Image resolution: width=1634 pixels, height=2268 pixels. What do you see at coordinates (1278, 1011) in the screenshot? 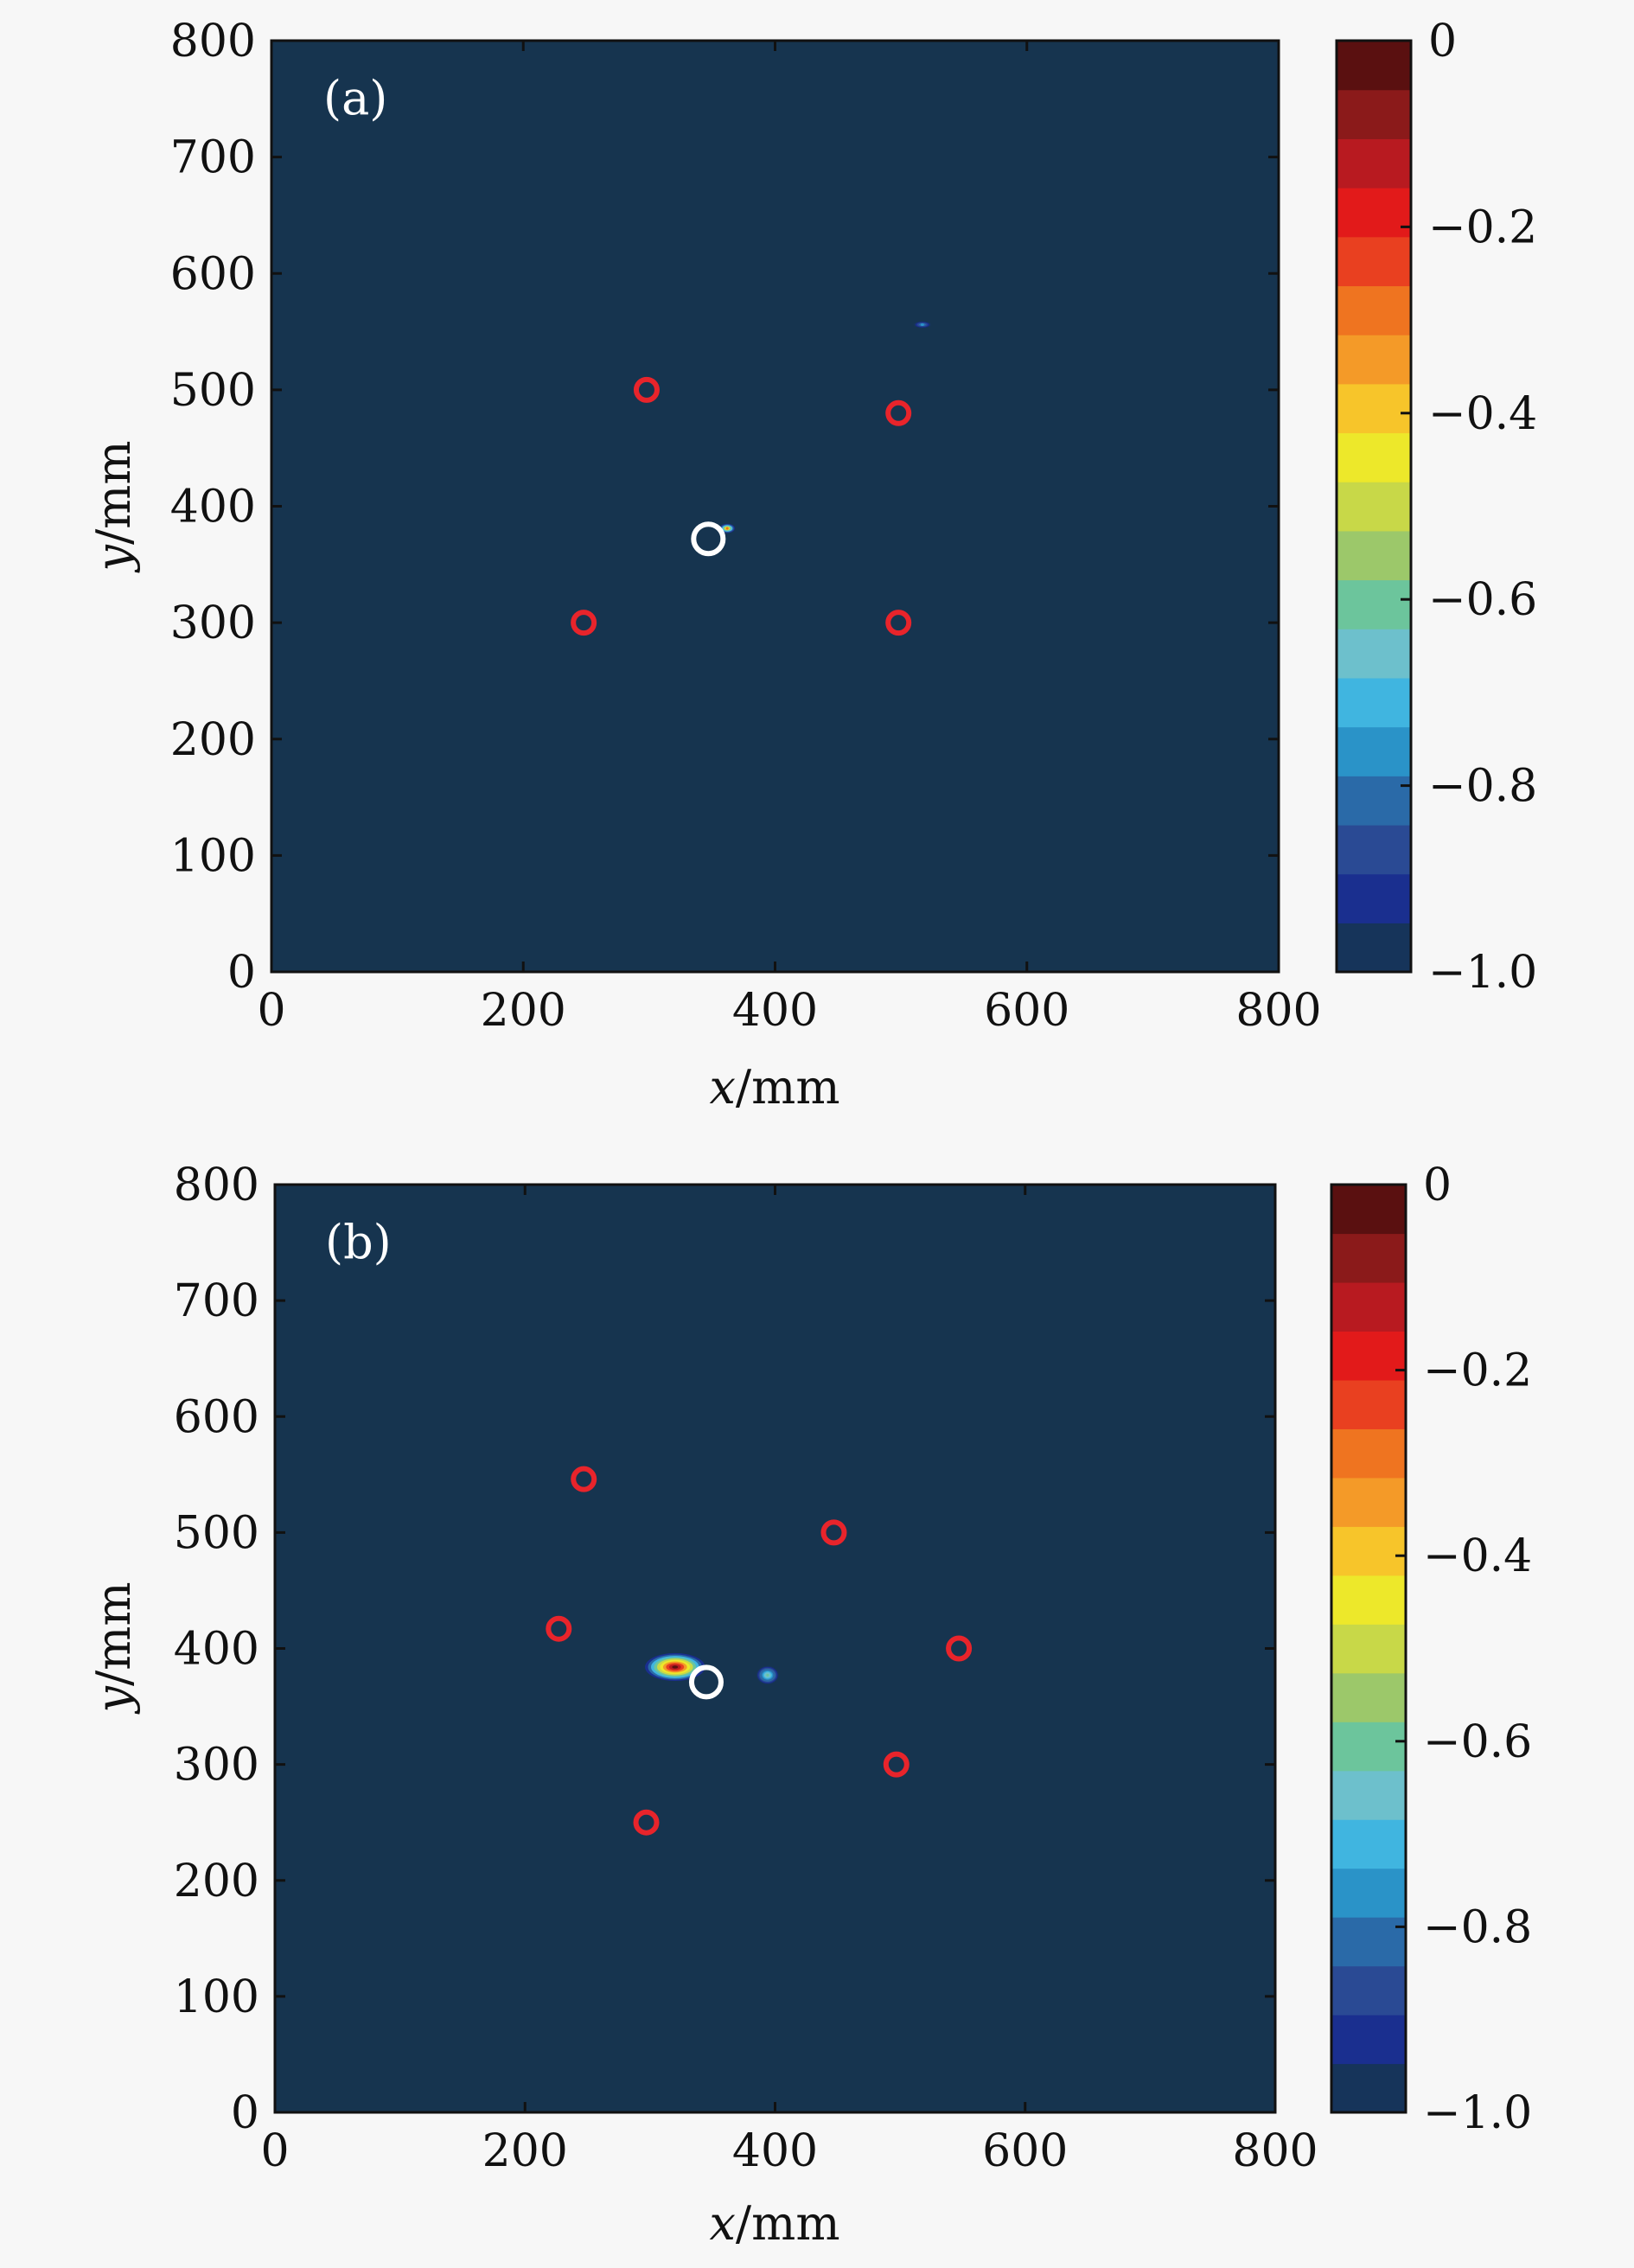
I see `x-tick-label: 800` at bounding box center [1278, 1011].